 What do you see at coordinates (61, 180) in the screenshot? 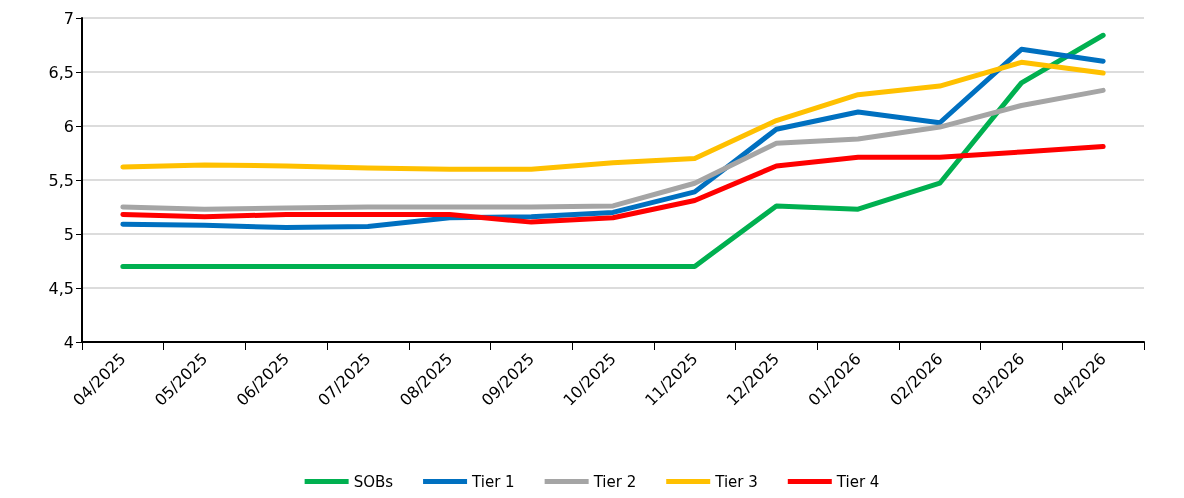
I see `y-tick-label: 5,5` at bounding box center [61, 180].